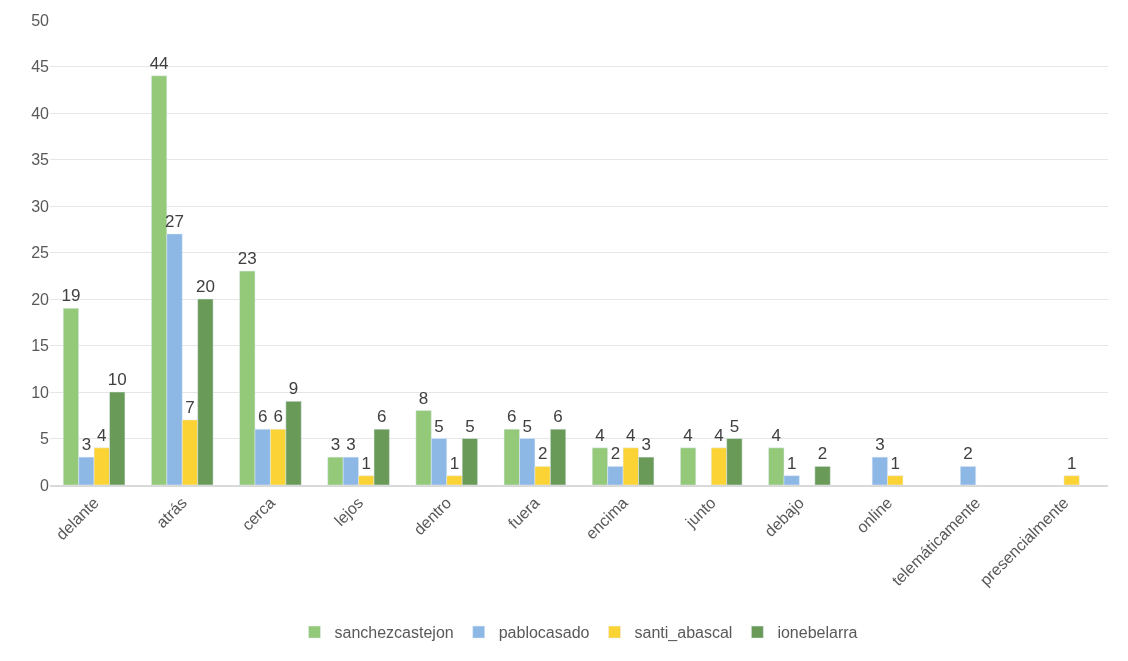 Image resolution: width=1128 pixels, height=661 pixels. What do you see at coordinates (349, 511) in the screenshot?
I see `x-tick-label: lejos` at bounding box center [349, 511].